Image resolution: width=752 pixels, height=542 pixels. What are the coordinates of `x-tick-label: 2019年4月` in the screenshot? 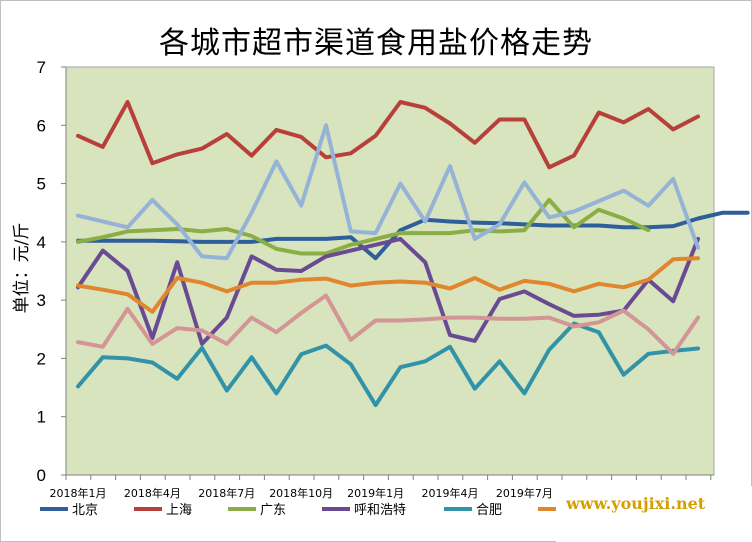 It's located at (450, 493).